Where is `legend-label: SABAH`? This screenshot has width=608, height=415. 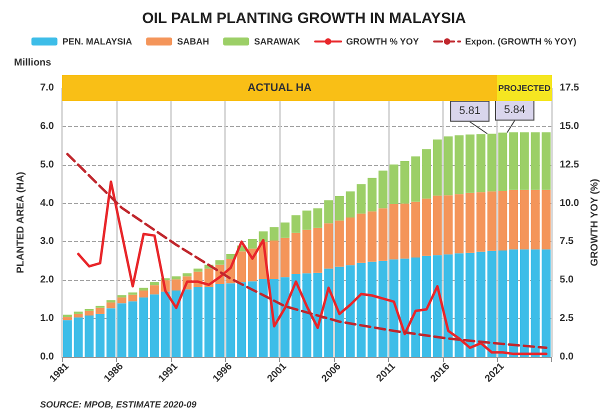
legend-label: SABAH is located at coordinates (193, 41).